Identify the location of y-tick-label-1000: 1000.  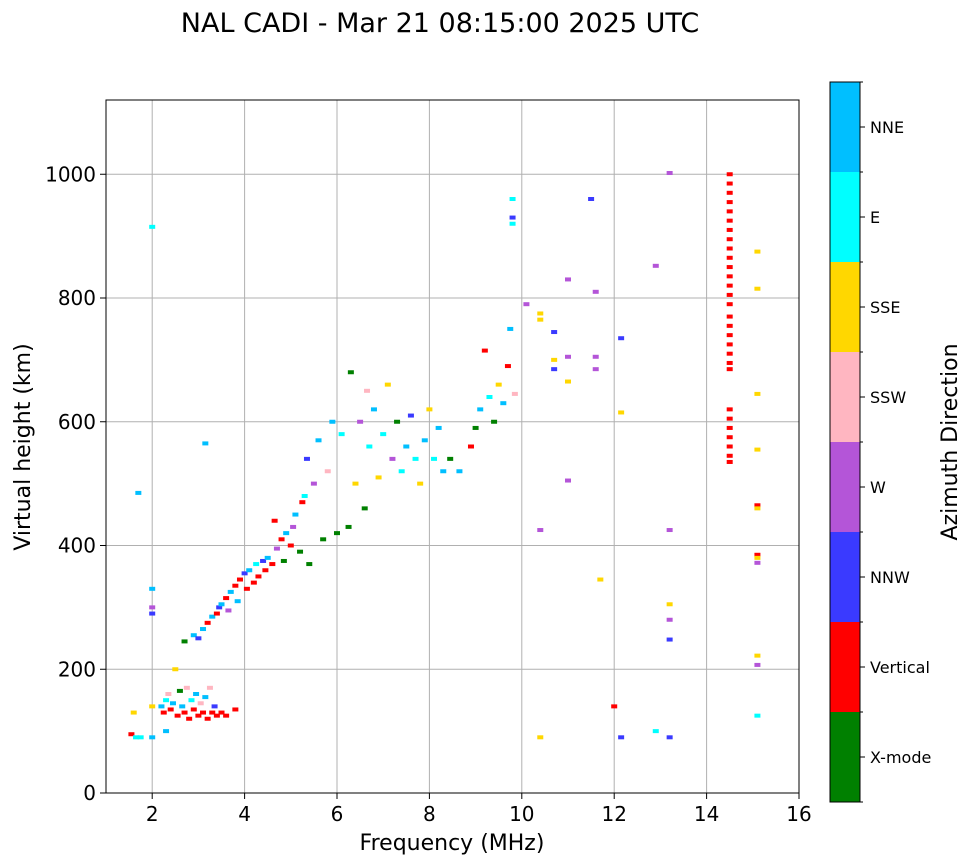
(70, 174).